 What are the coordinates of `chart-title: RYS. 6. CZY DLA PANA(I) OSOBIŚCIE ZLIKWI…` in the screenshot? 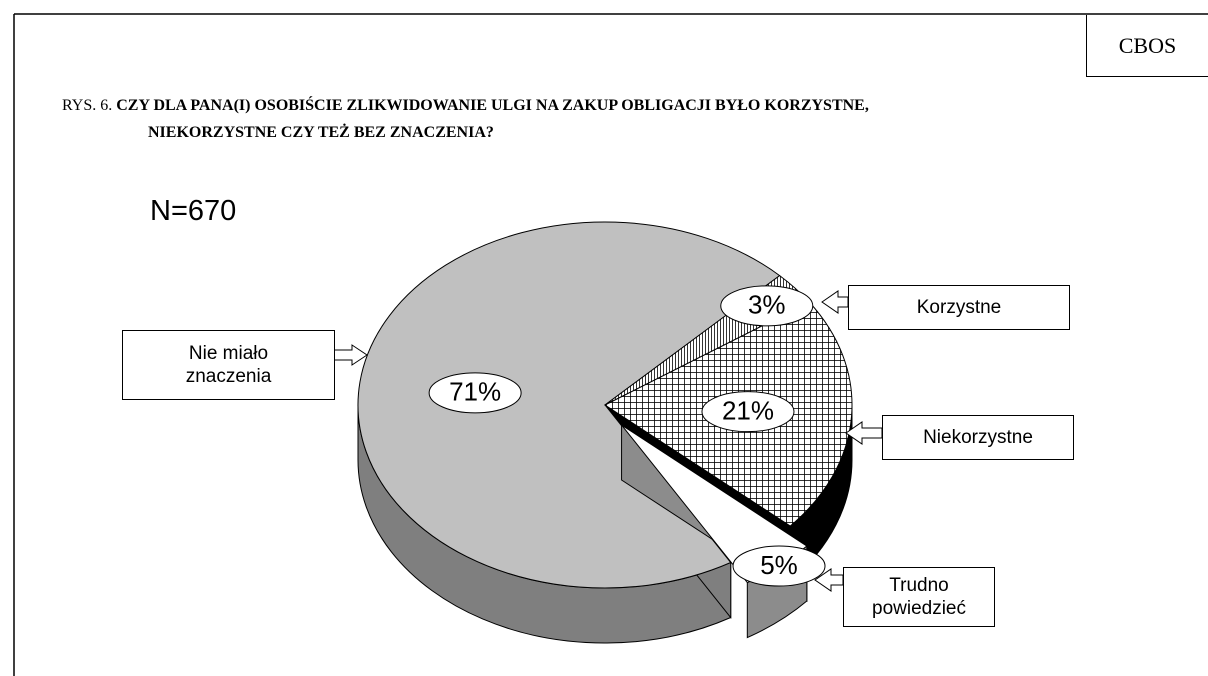 It's located at (515, 119).